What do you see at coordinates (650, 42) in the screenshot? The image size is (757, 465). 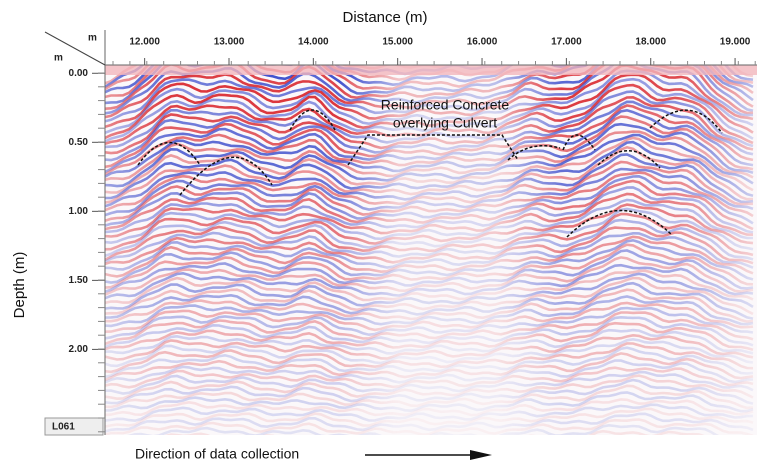 I see `x-tick-label: 18.000` at bounding box center [650, 42].